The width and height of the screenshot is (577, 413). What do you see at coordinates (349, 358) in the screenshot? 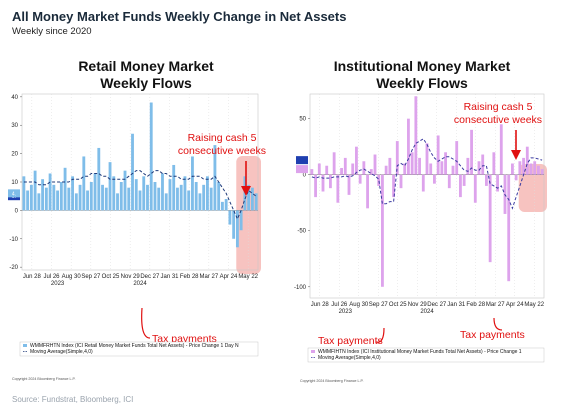
I see `i-legend-entry-ma: Moving Average(Simple,4,0)` at bounding box center [349, 358].